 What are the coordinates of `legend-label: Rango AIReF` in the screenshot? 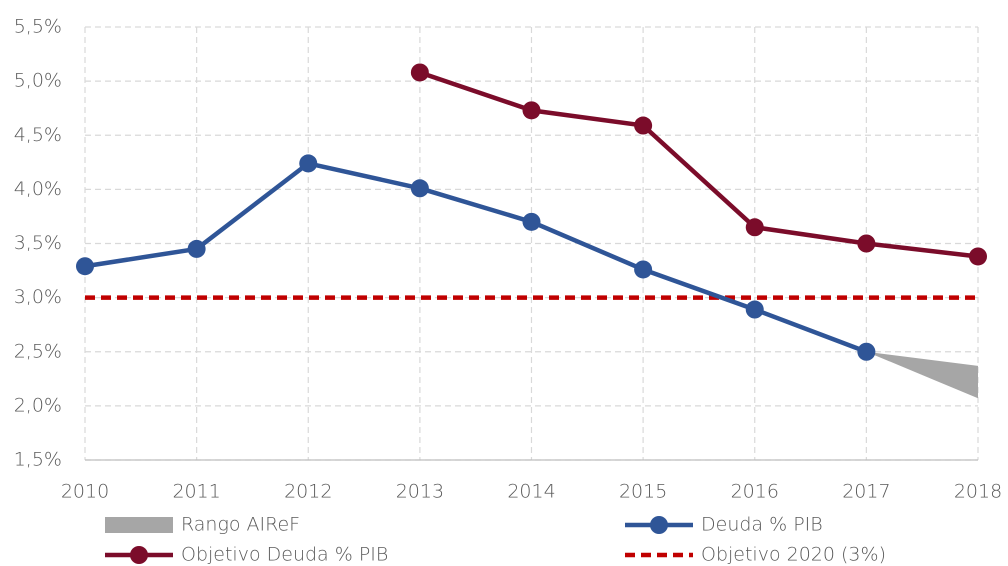 It's located at (240, 525).